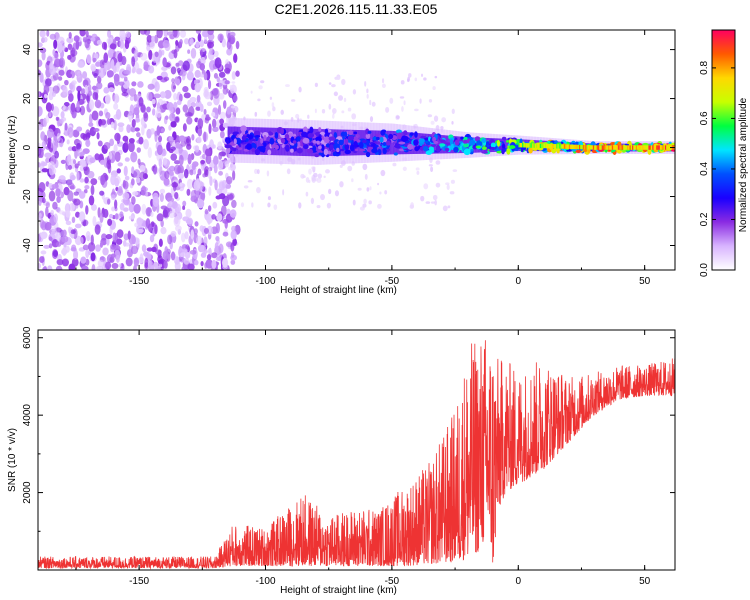  Describe the element at coordinates (312, 142) in the screenshot. I see `signal-band-body` at that location.